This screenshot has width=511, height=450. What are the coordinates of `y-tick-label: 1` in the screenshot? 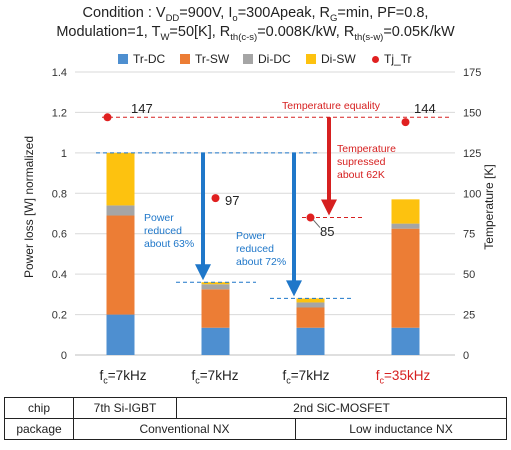 It's located at (64, 154).